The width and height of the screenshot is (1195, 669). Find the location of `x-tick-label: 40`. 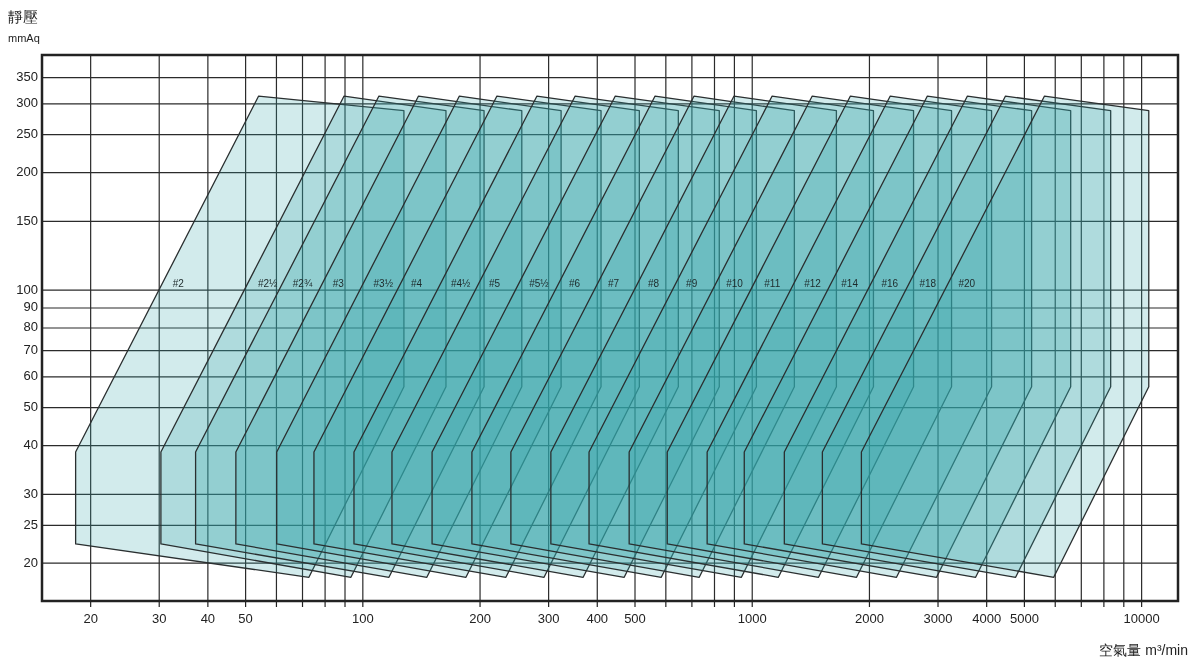

x-tick-label: 40 is located at coordinates (208, 618).